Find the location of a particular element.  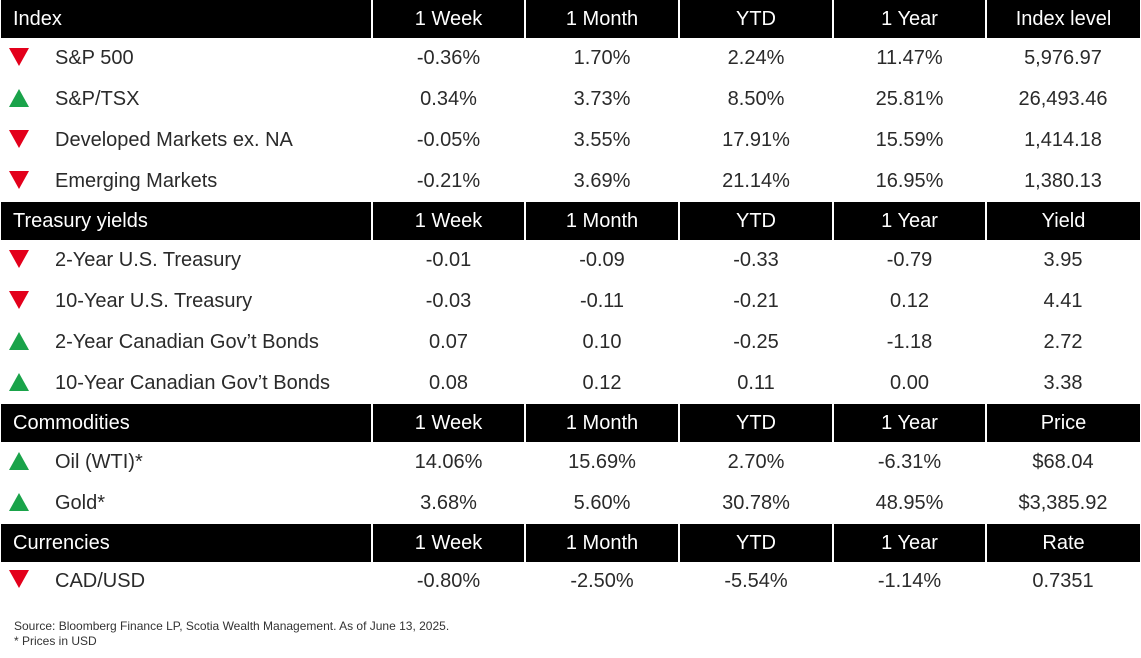

year-change: 0.12 is located at coordinates (909, 301).